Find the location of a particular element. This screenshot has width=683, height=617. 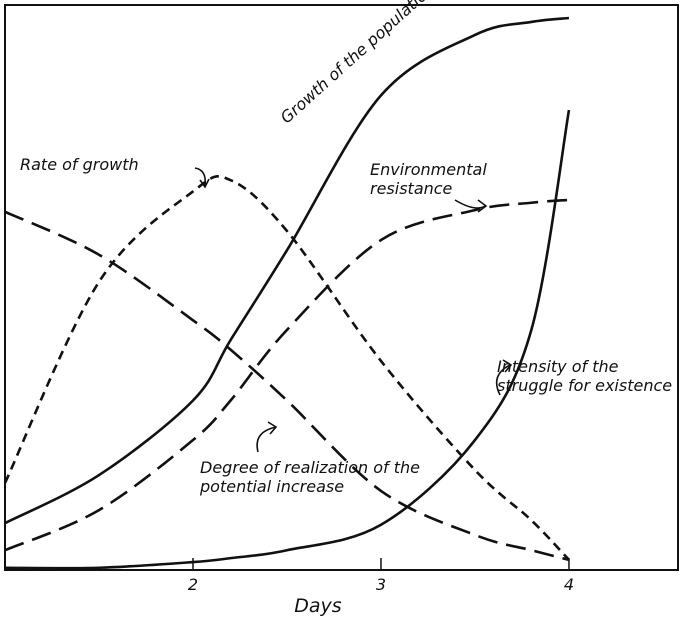

curve-label-group: Rate of growth is located at coordinates (79, 164).